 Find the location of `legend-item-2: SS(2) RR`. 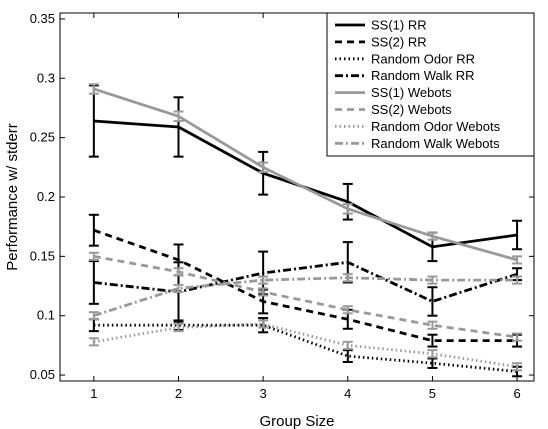

legend-item-2: SS(2) RR is located at coordinates (381, 41).